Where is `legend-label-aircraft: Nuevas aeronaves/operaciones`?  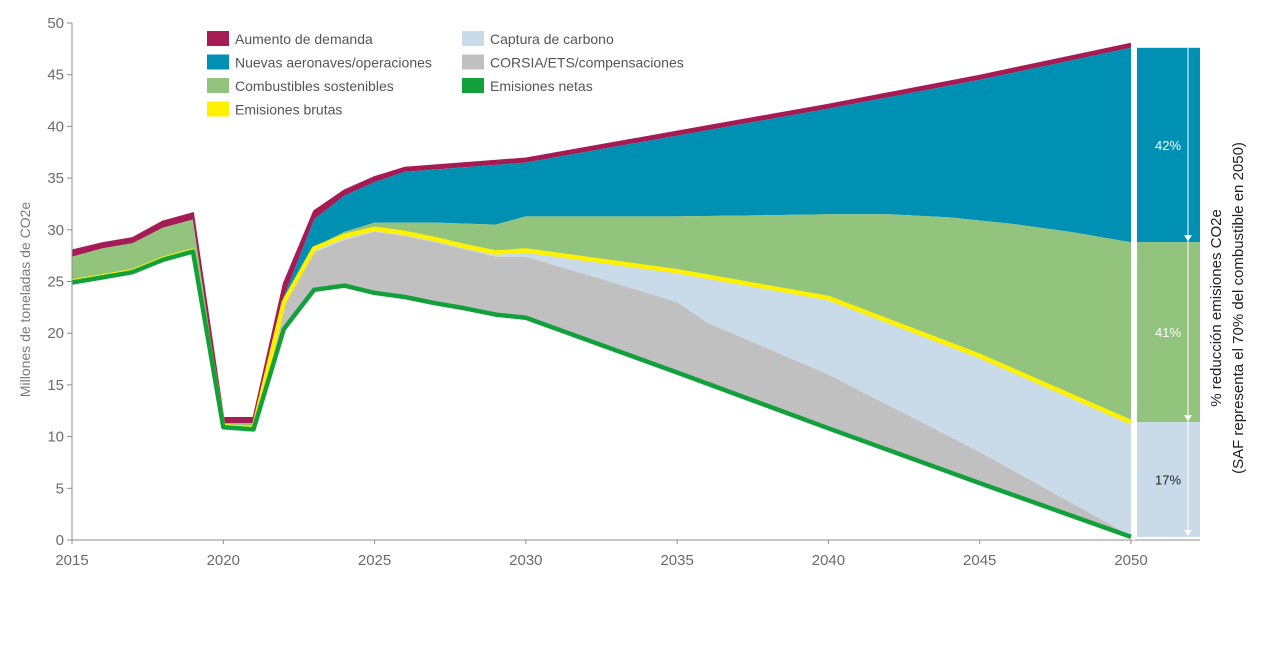 legend-label-aircraft: Nuevas aeronaves/operaciones is located at coordinates (333, 63).